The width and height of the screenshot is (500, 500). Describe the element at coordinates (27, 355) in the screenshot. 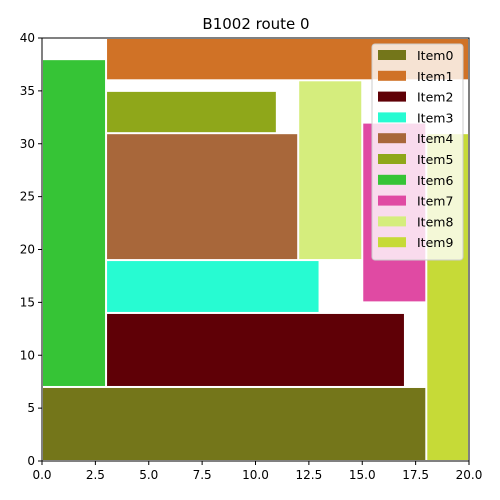

I see `y-tick-label: 10` at that location.